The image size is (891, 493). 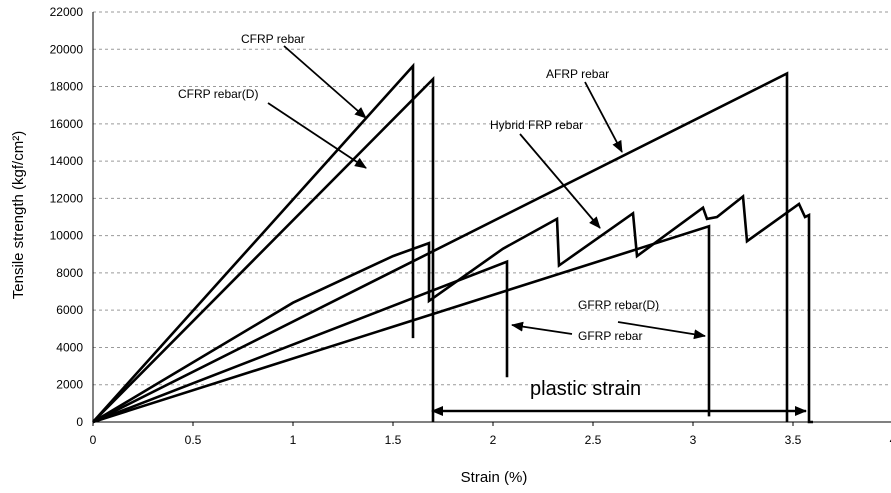 What do you see at coordinates (67, 161) in the screenshot?
I see `y-tick-label: 14000` at bounding box center [67, 161].